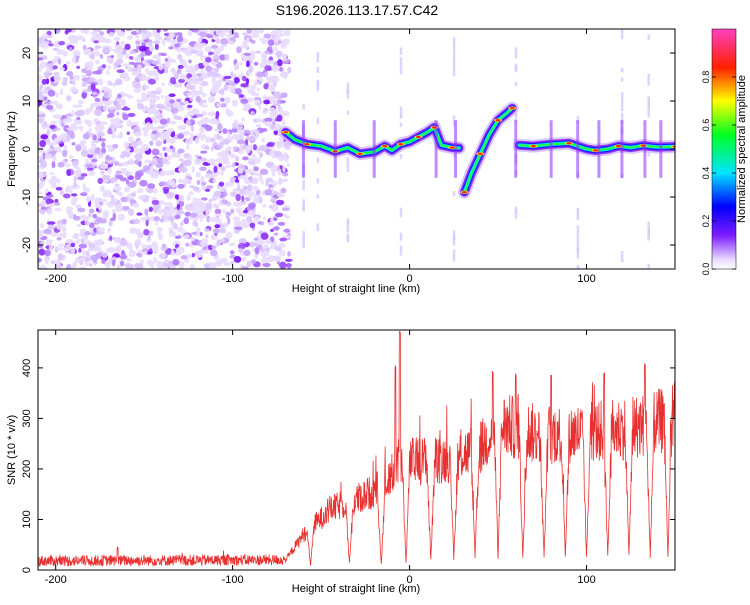  What do you see at coordinates (401, 144) in the screenshot?
I see `ridge-hotspot` at bounding box center [401, 144].